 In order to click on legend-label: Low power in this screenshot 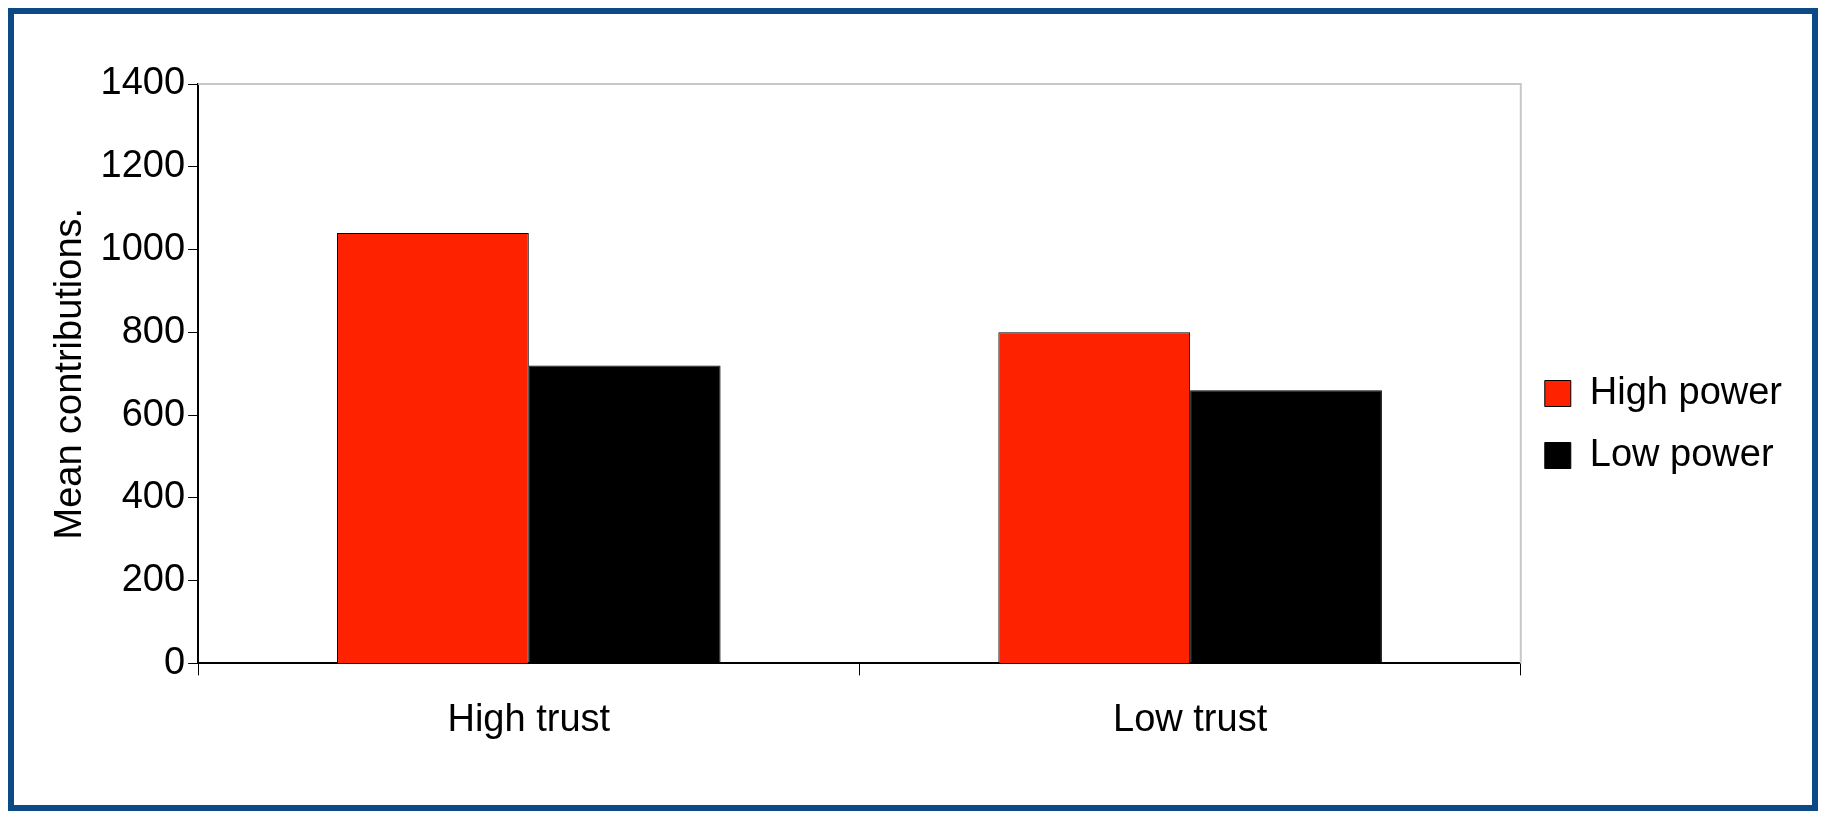, I will do `click(1681, 452)`.